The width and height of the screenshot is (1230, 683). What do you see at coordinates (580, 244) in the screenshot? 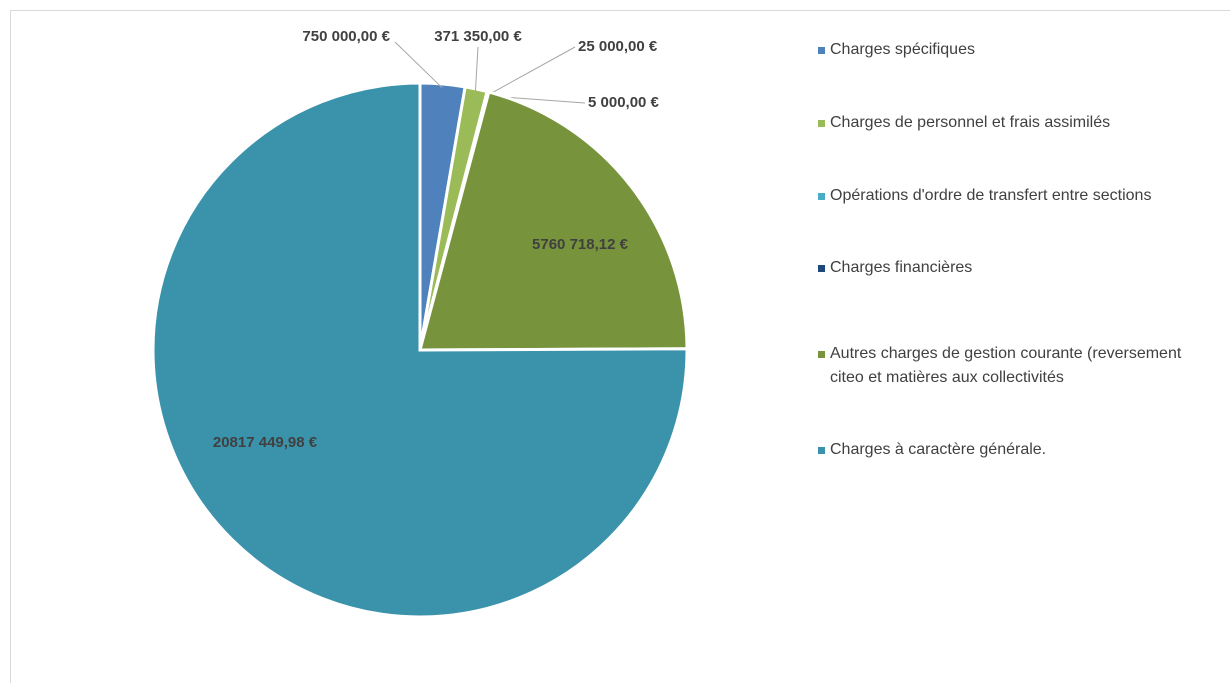
I see `data-label: 5760 718,12 €` at bounding box center [580, 244].